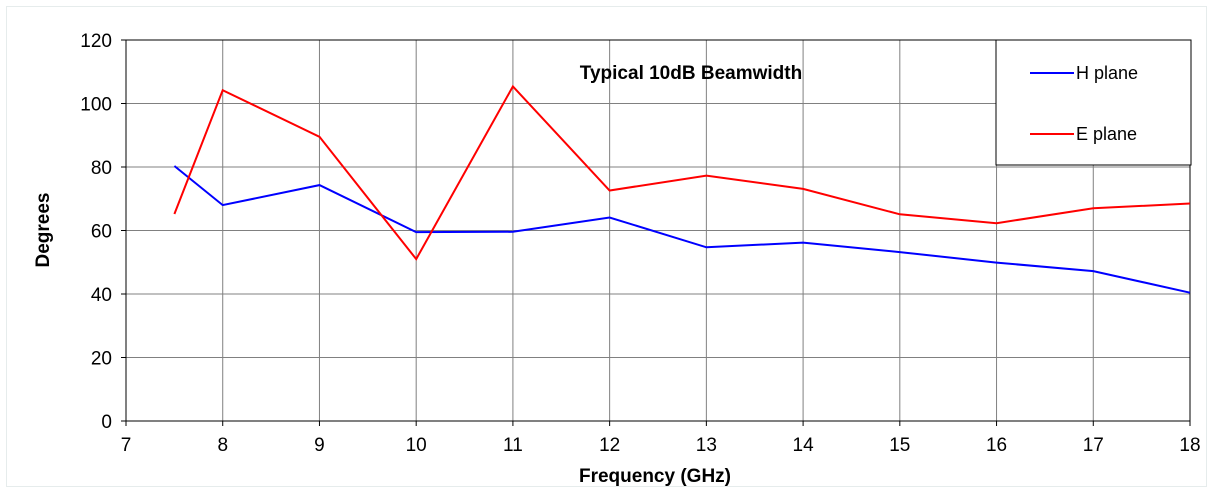  Describe the element at coordinates (513, 445) in the screenshot. I see `x-tick-label: 11` at that location.